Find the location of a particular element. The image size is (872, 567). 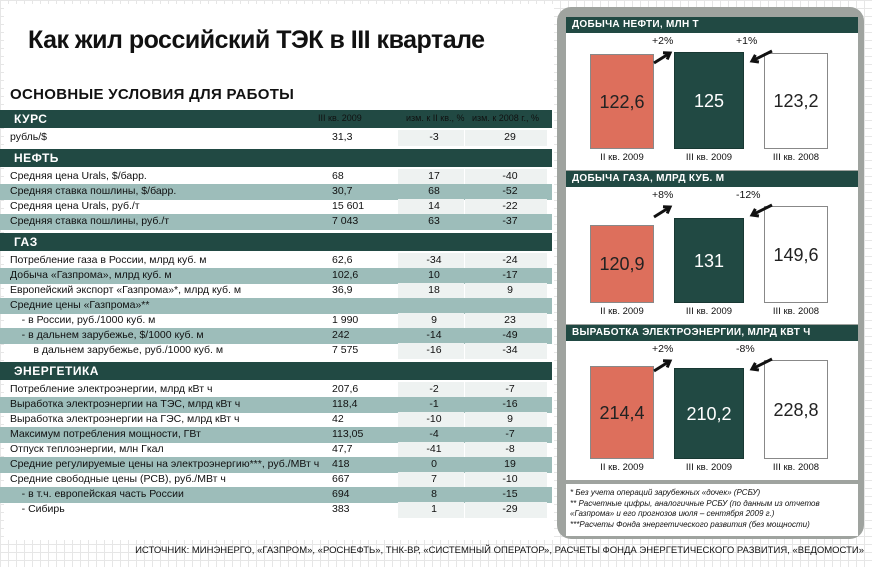

row-label: Максимум потребления мощности, ГВт is located at coordinates (105, 434).